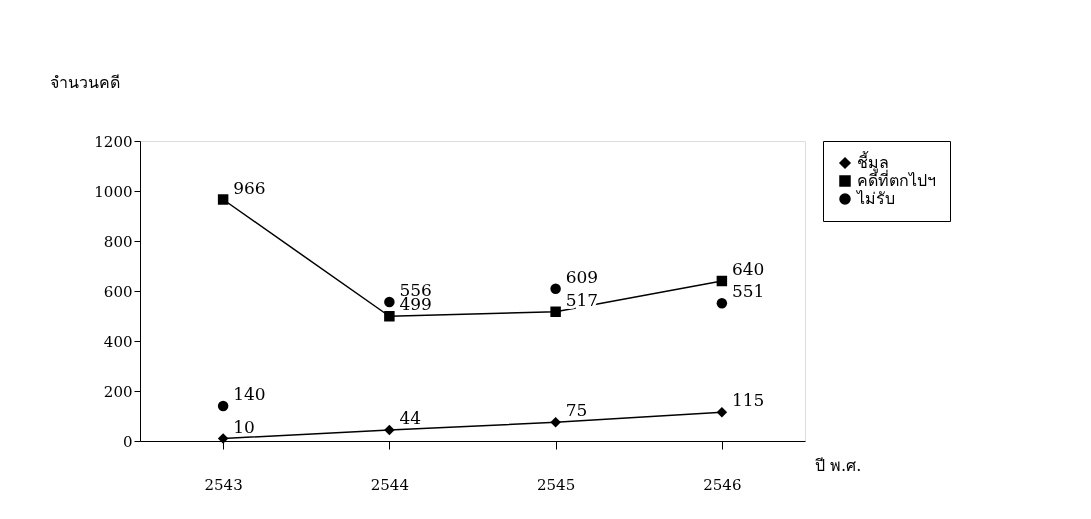  What do you see at coordinates (576, 410) in the screenshot?
I see `data-label: 75` at bounding box center [576, 410].